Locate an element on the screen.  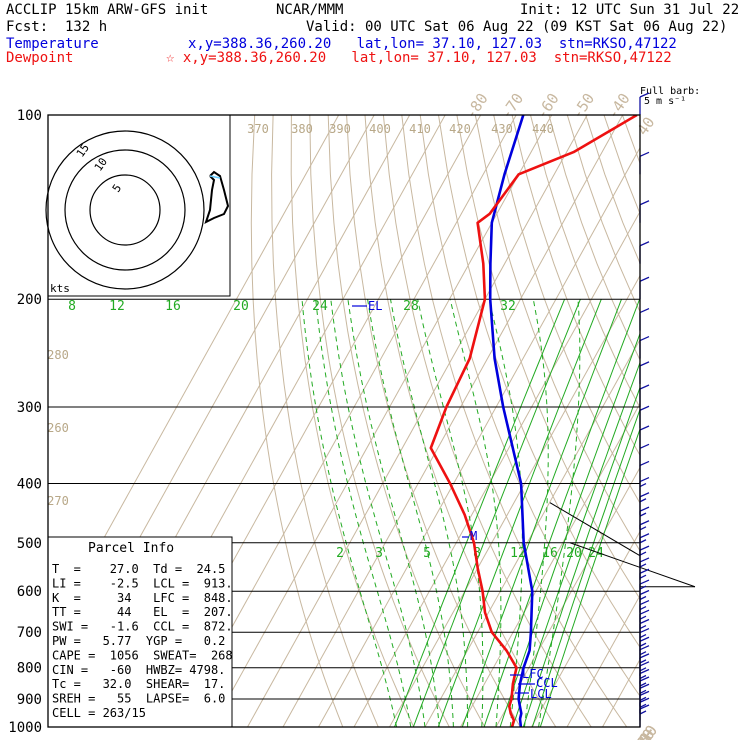
pressure-tick-label: 400 is located at coordinates (29, 484).